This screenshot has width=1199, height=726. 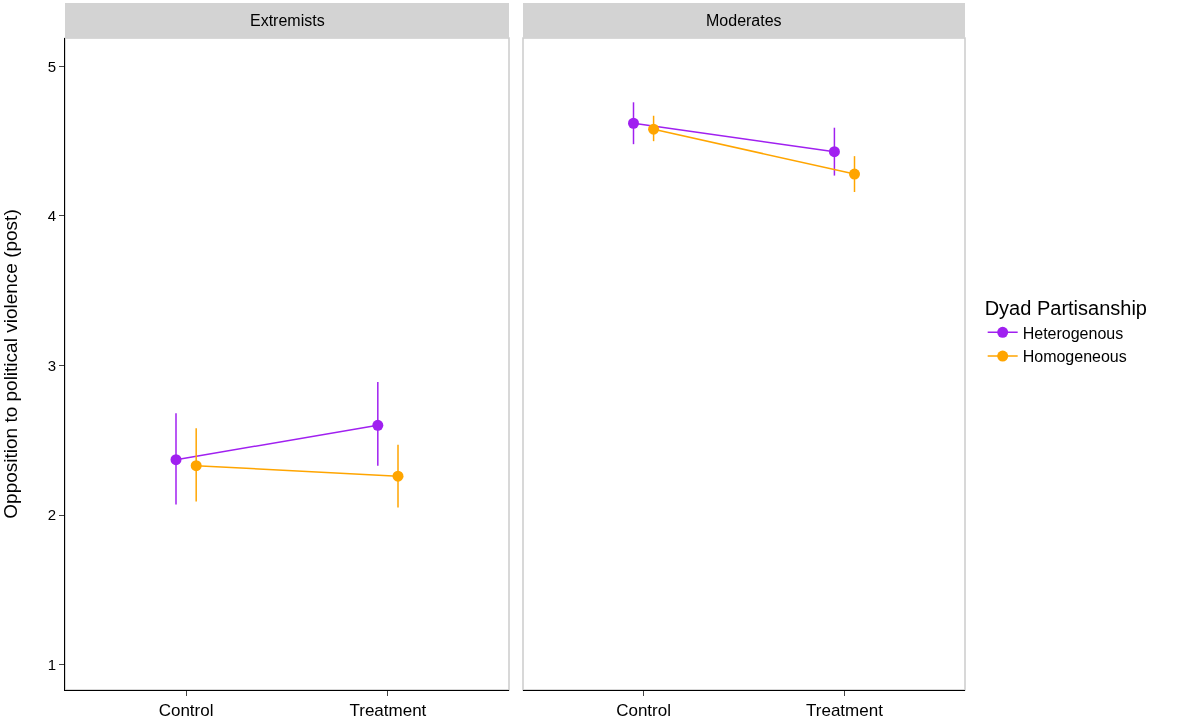 I want to click on legend-title: Dyad Partisanship, so click(x=1065, y=308).